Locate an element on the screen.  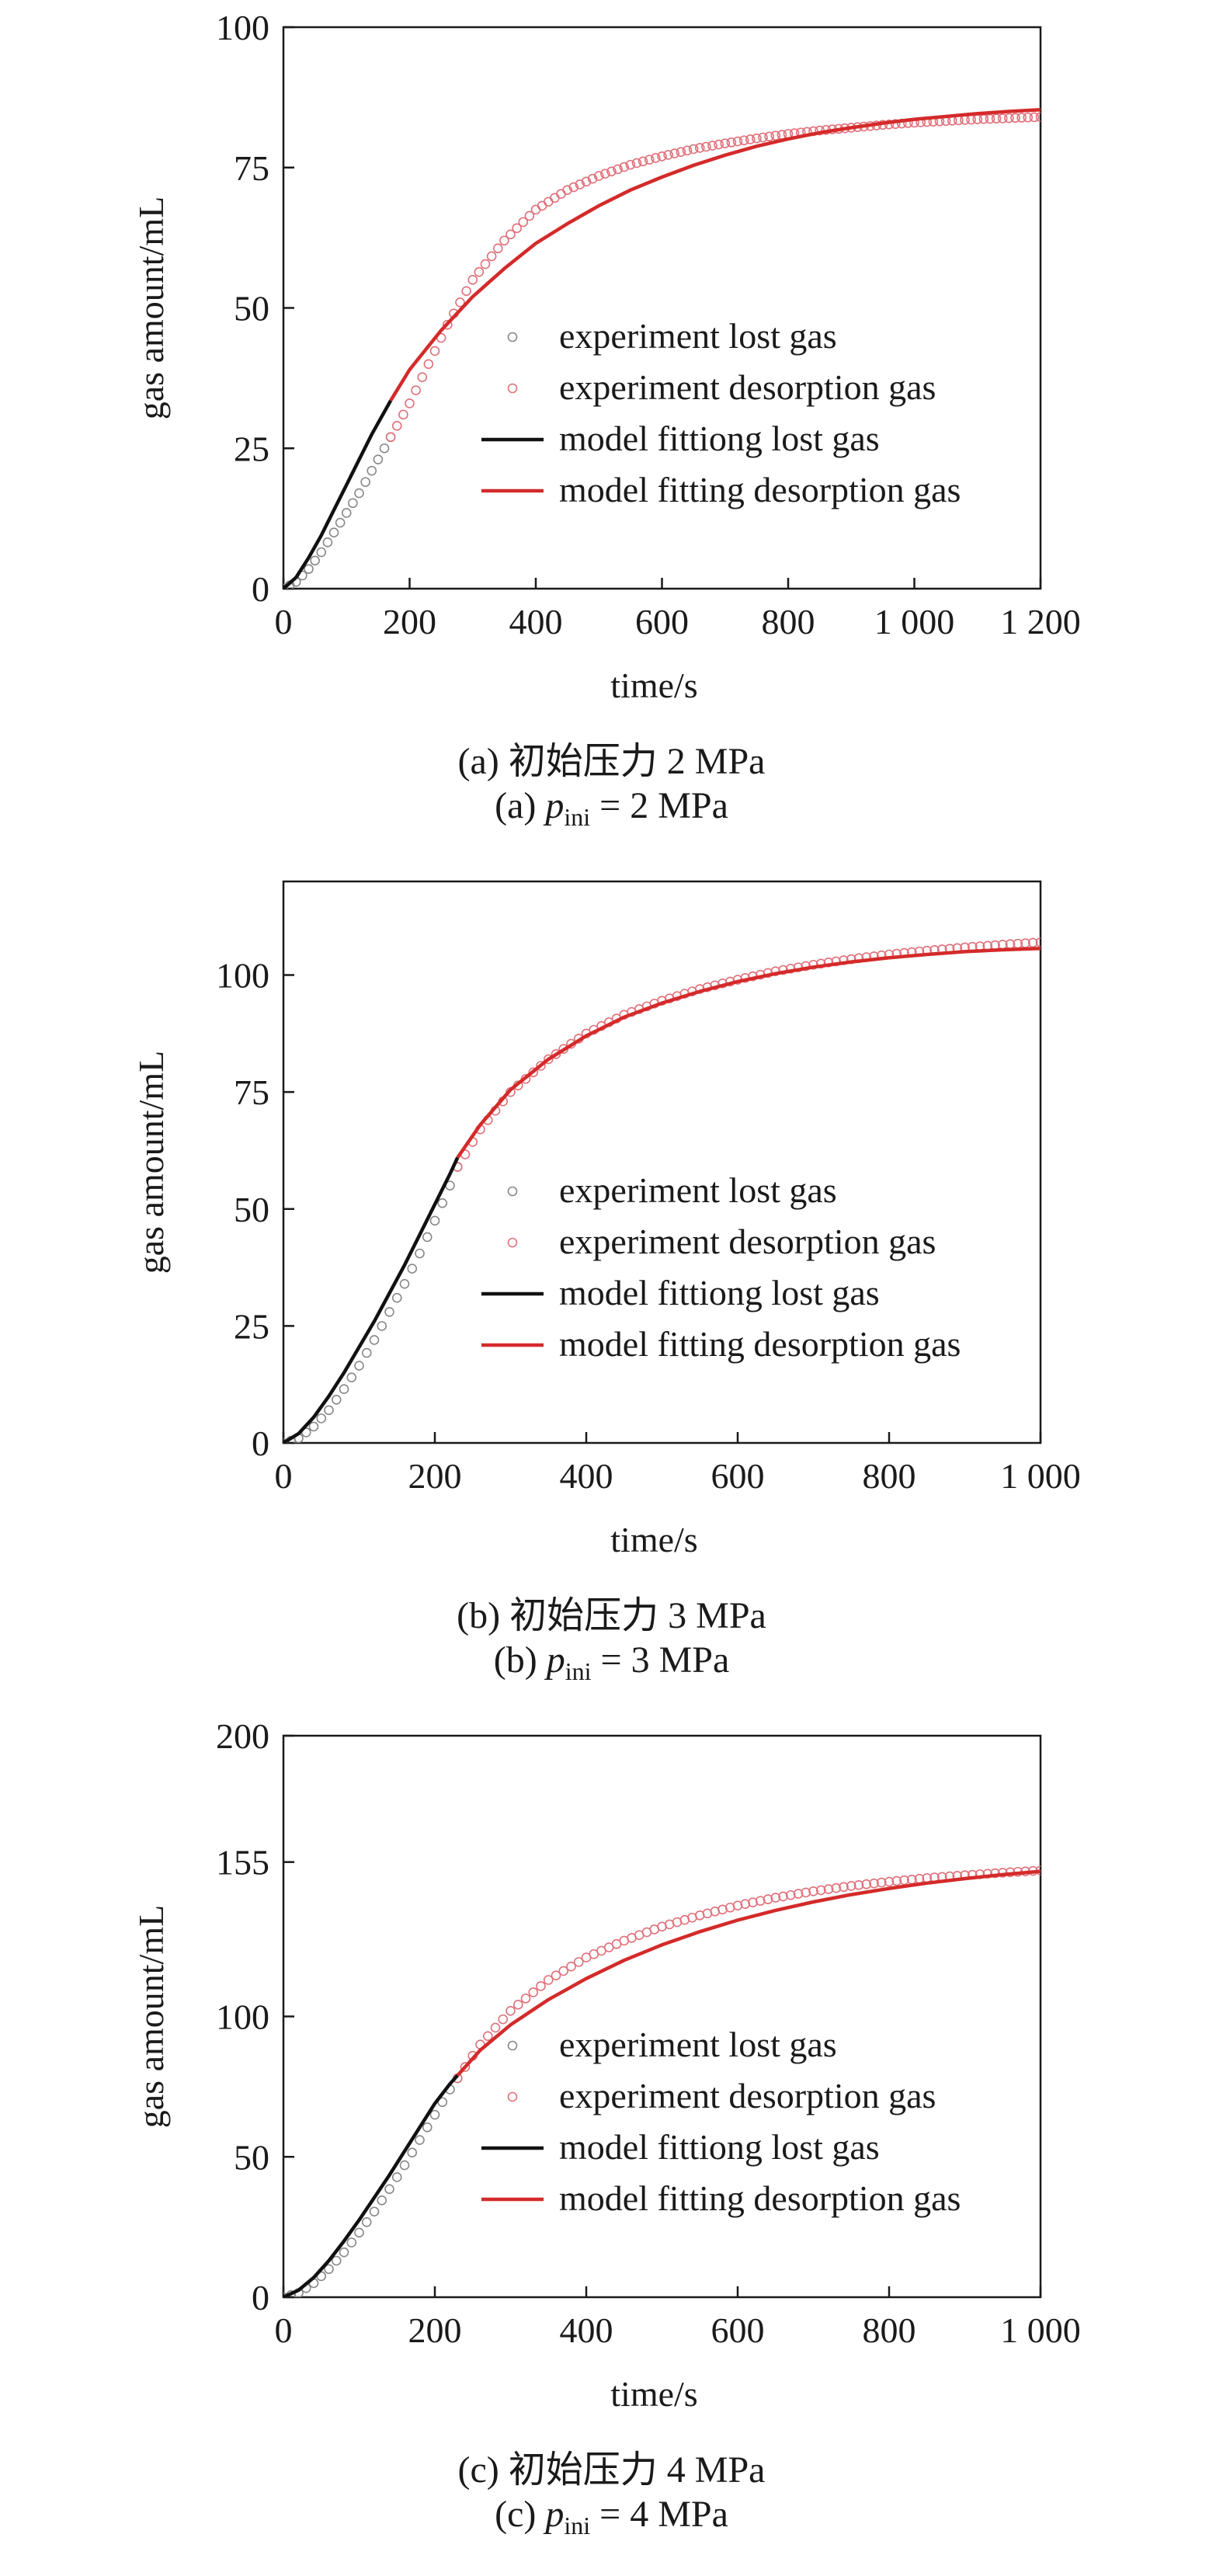
x-tick-label-c: 600 is located at coordinates (738, 2330).